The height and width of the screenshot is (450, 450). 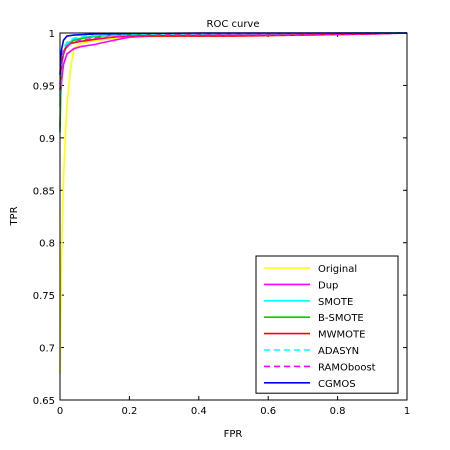 I want to click on chart-title: ROC curve, so click(x=233, y=24).